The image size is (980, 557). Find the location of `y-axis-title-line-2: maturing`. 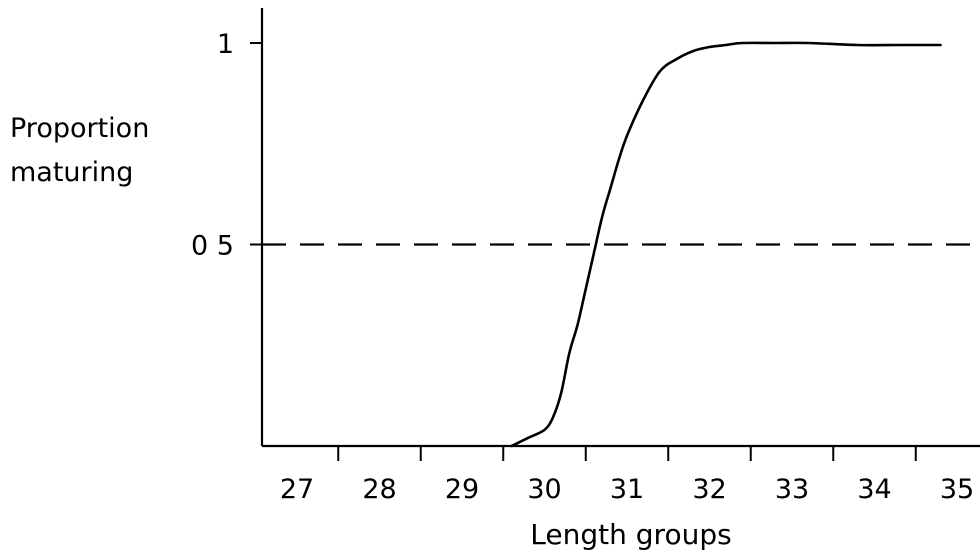

y-axis-title-line-2: maturing is located at coordinates (71, 172).